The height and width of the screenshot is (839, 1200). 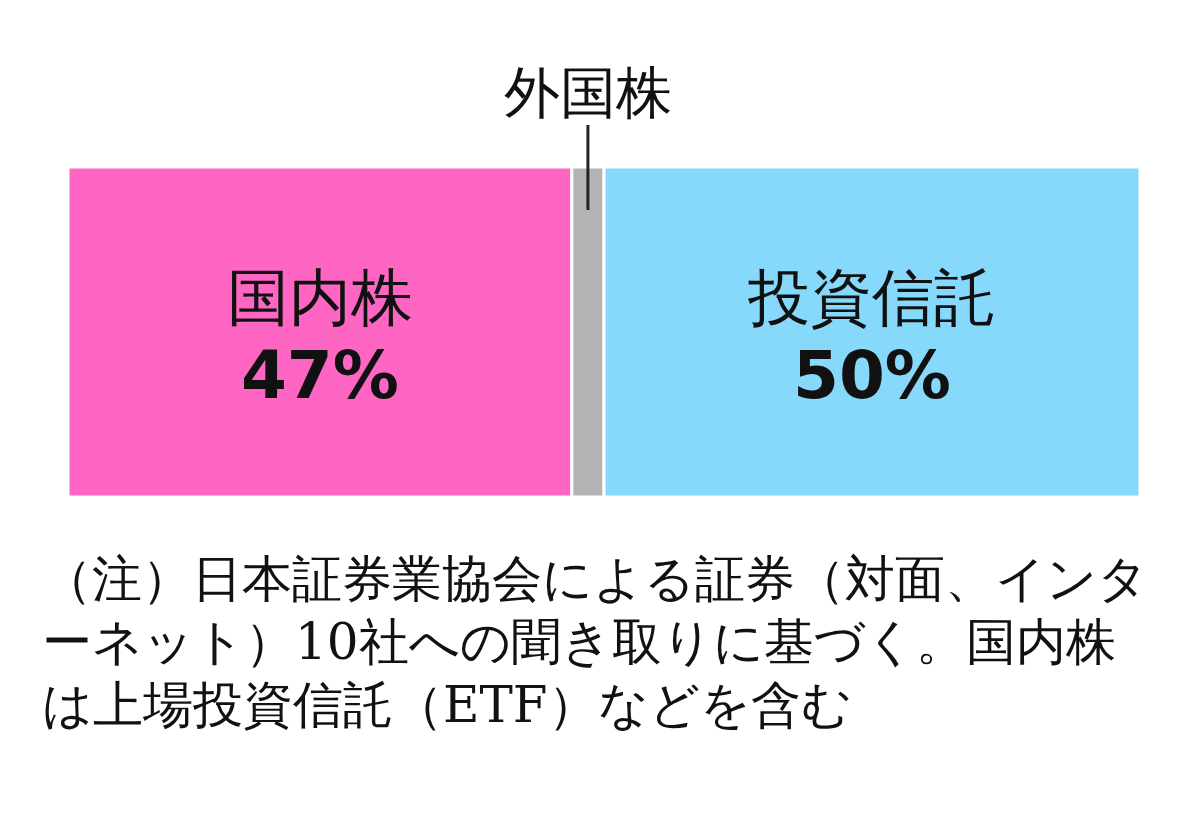 What do you see at coordinates (319, 297) in the screenshot?
I see `series-label: 国内株` at bounding box center [319, 297].